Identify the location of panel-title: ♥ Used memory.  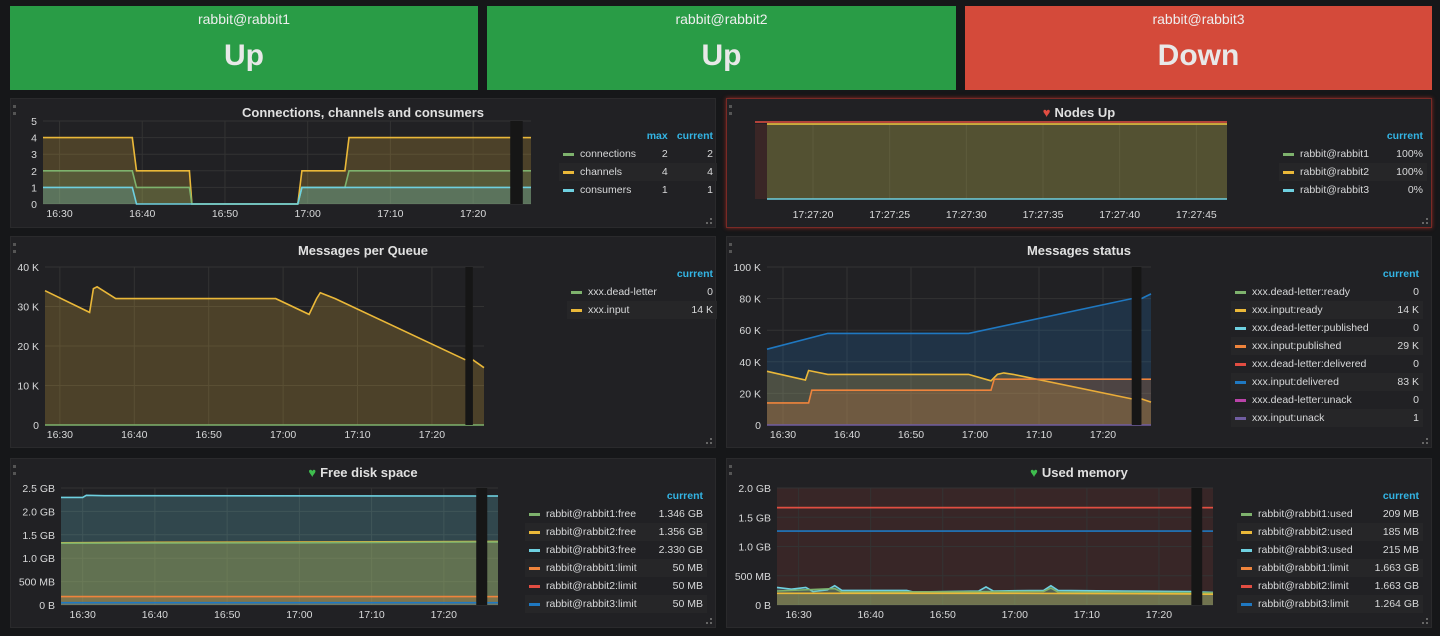
(1079, 472).